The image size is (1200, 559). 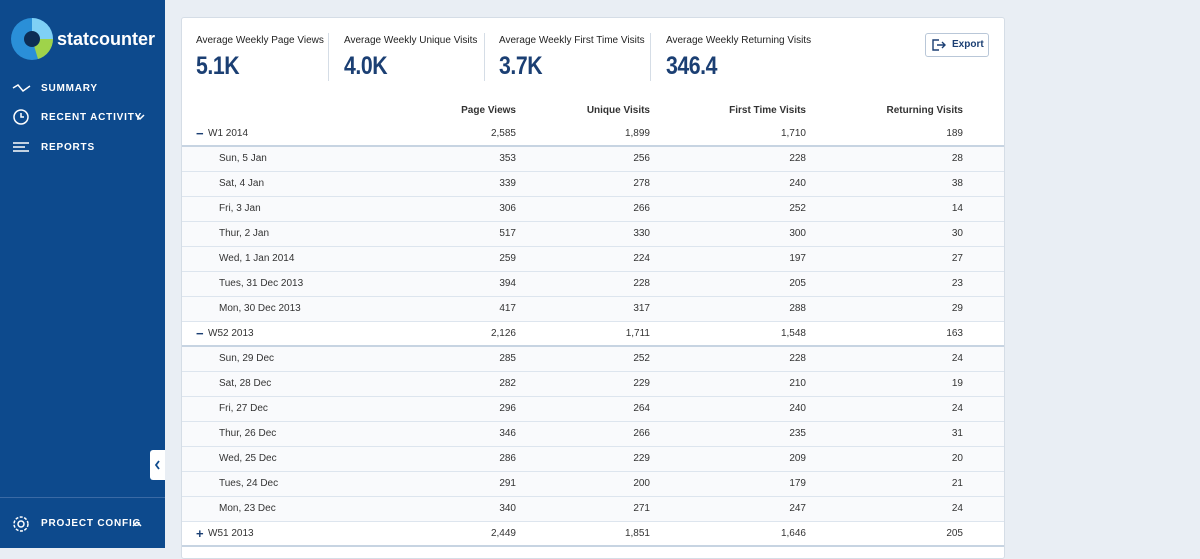 I want to click on group-label: W51 2013, so click(x=231, y=533).